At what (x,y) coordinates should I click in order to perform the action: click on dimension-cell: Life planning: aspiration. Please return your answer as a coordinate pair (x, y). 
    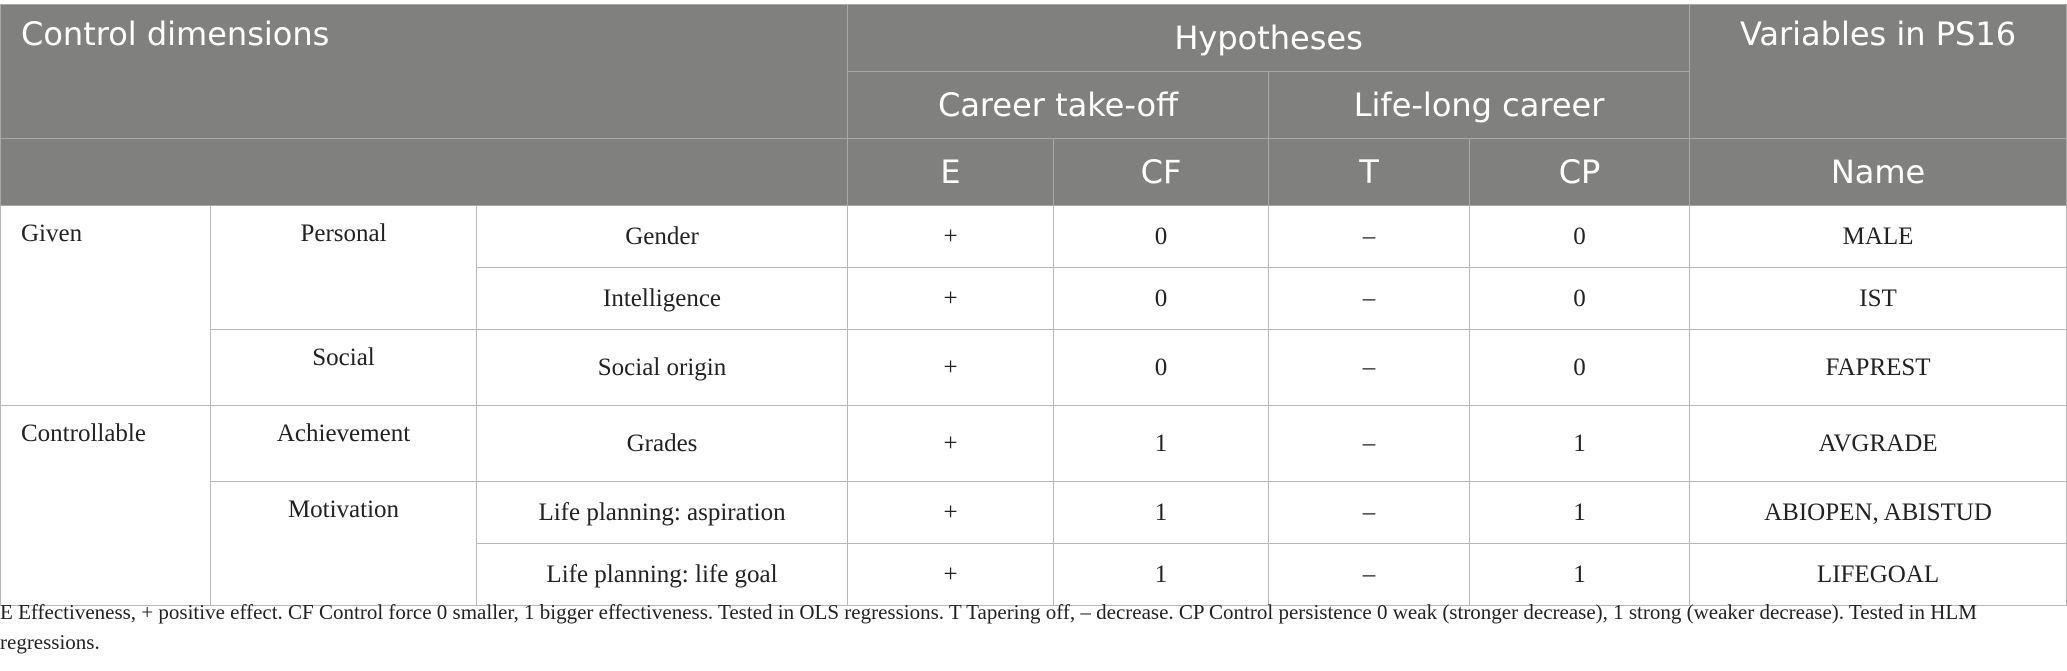
    Looking at the image, I should click on (662, 512).